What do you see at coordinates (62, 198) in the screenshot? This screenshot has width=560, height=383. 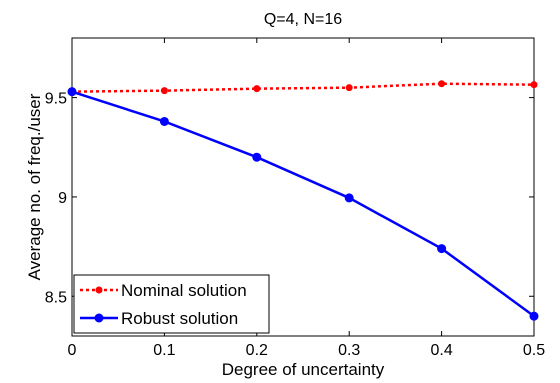 I see `y-tick-label: 9` at bounding box center [62, 198].